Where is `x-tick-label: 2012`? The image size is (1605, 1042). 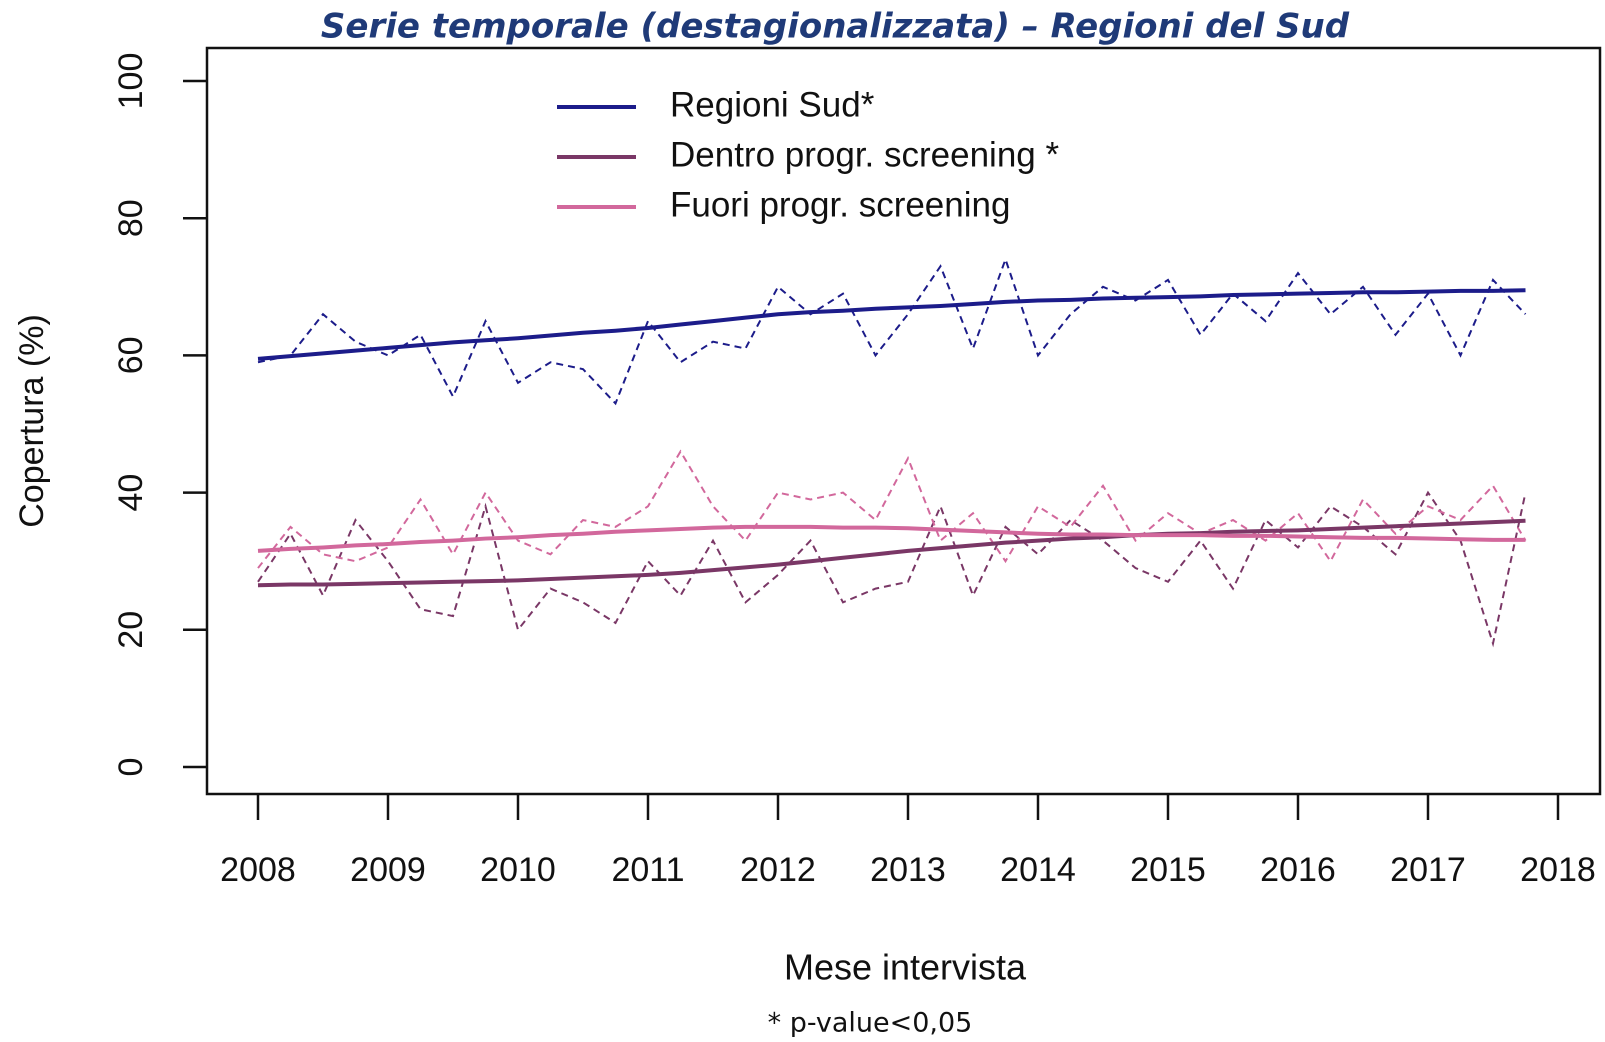
x-tick-label: 2012 is located at coordinates (778, 870).